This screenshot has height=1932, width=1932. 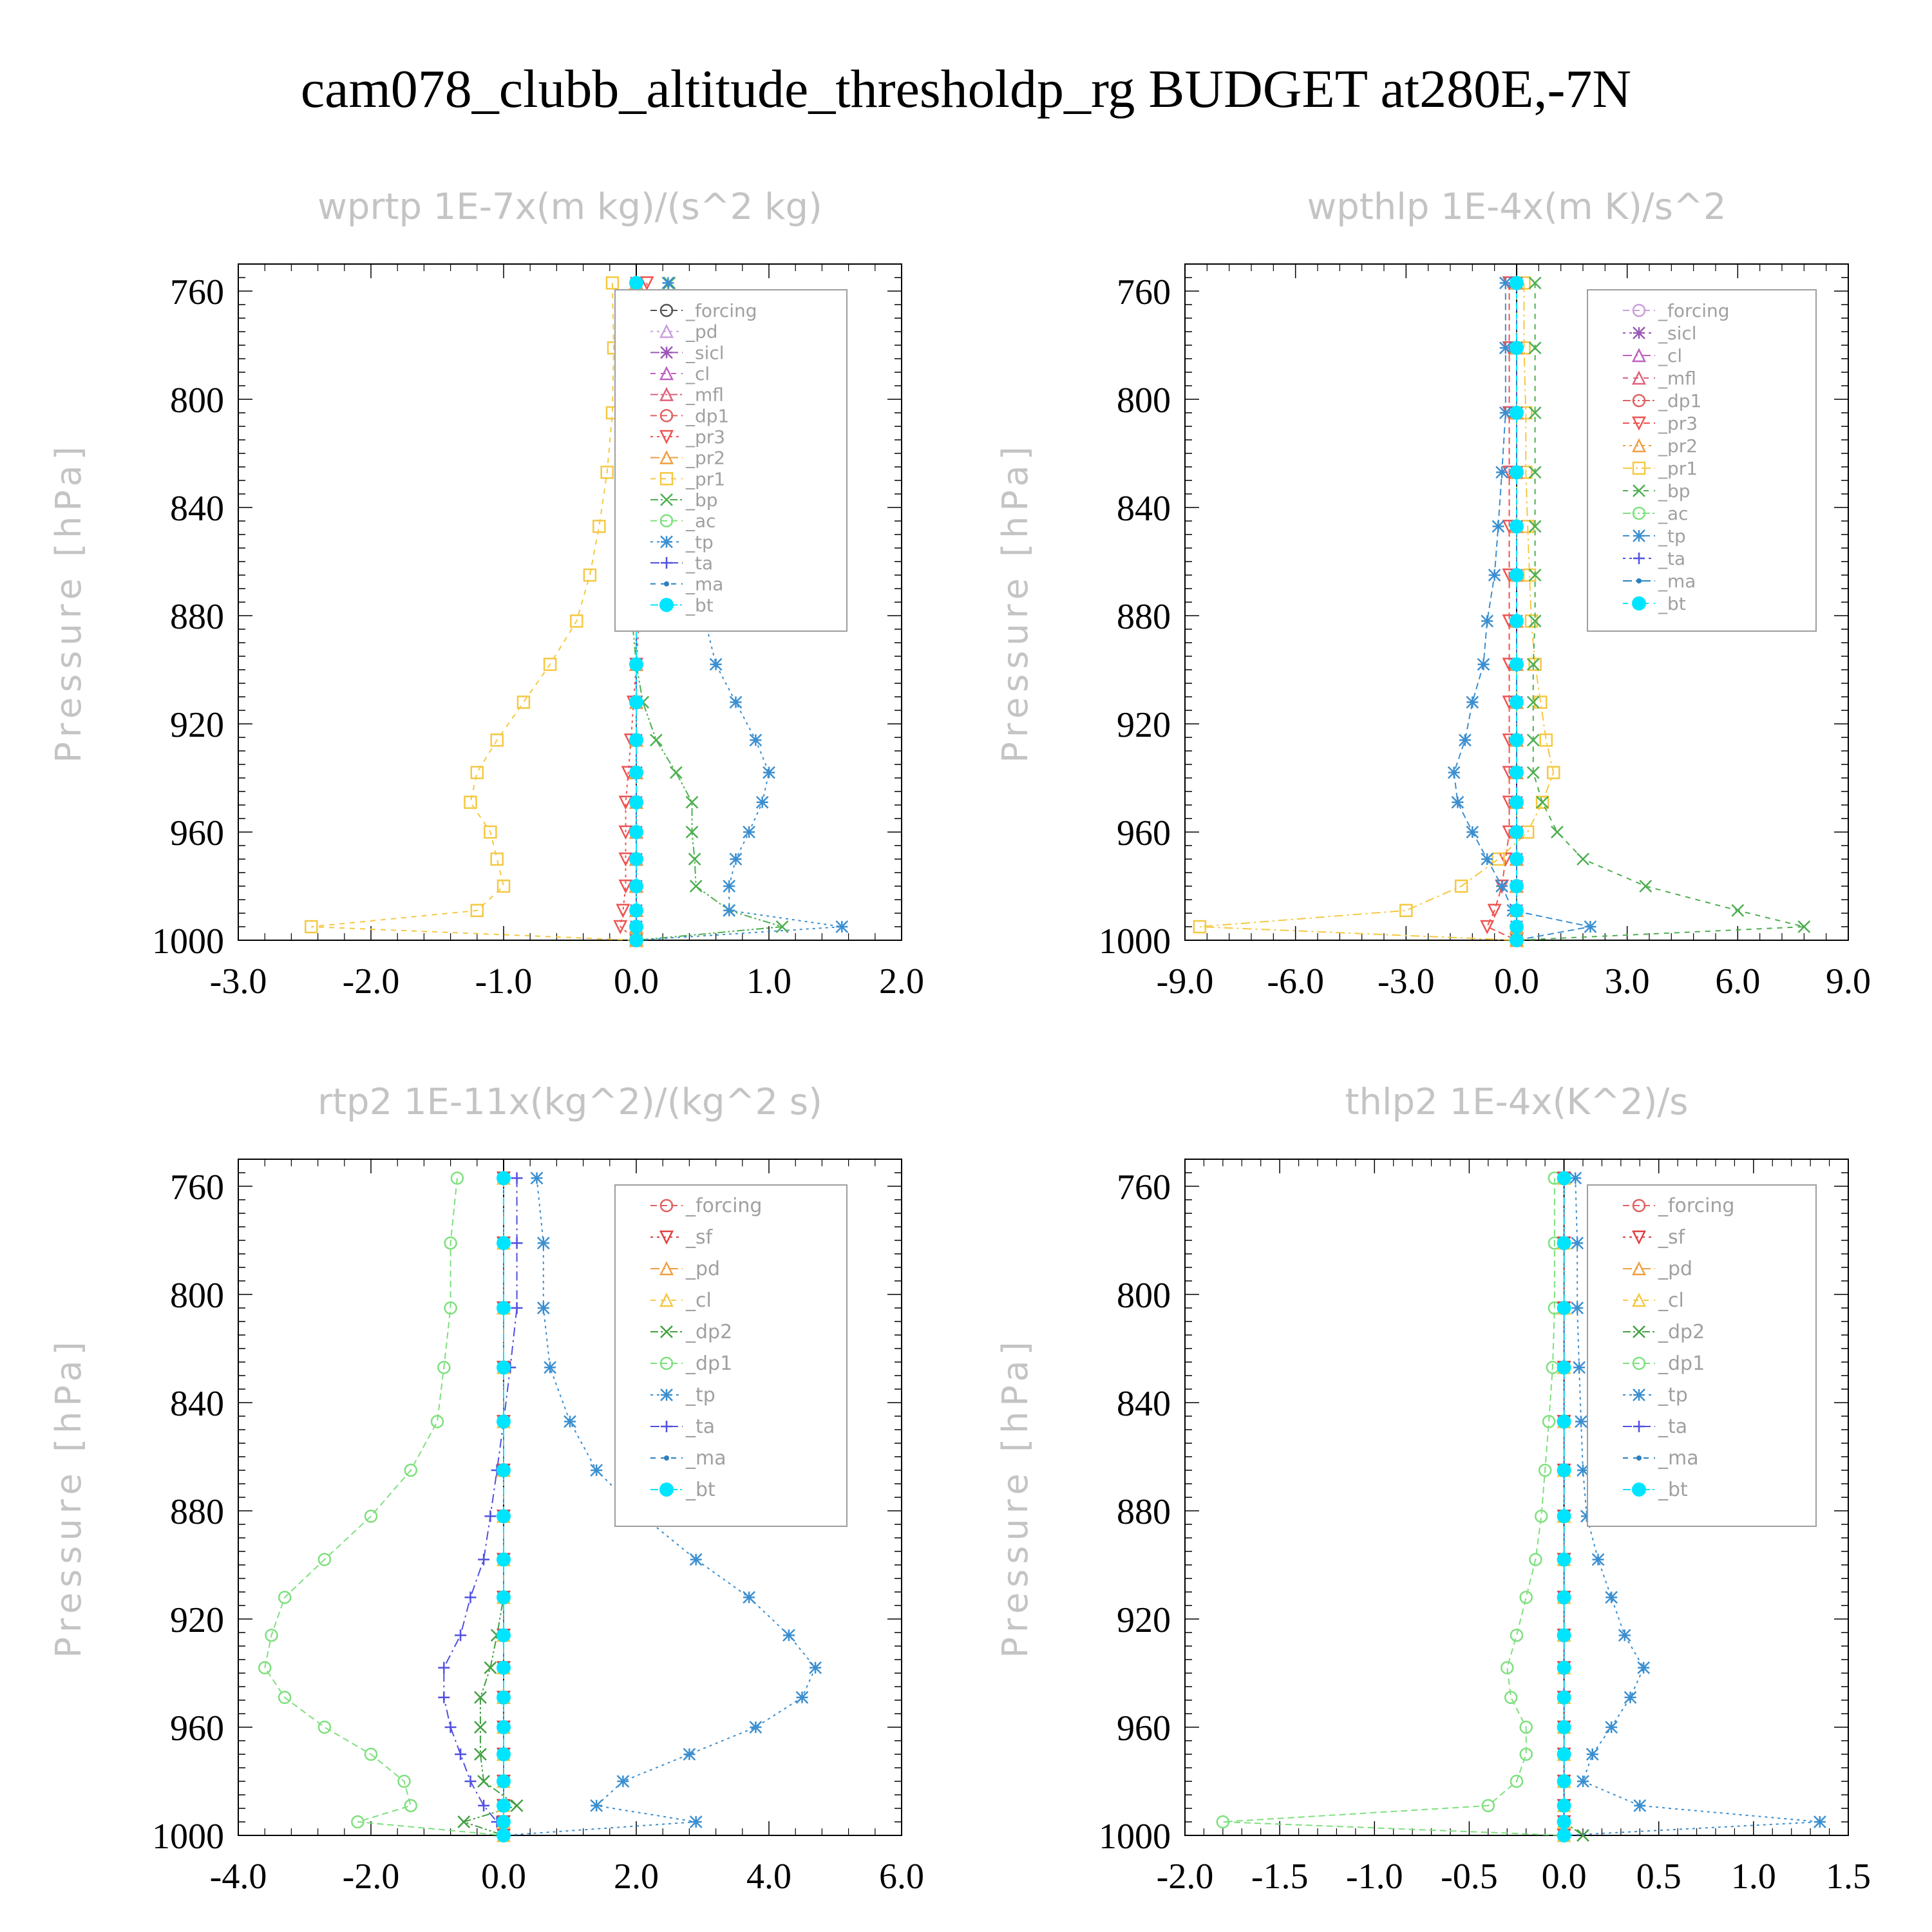 What do you see at coordinates (701, 332) in the screenshot?
I see `legend-entry: _pd` at bounding box center [701, 332].